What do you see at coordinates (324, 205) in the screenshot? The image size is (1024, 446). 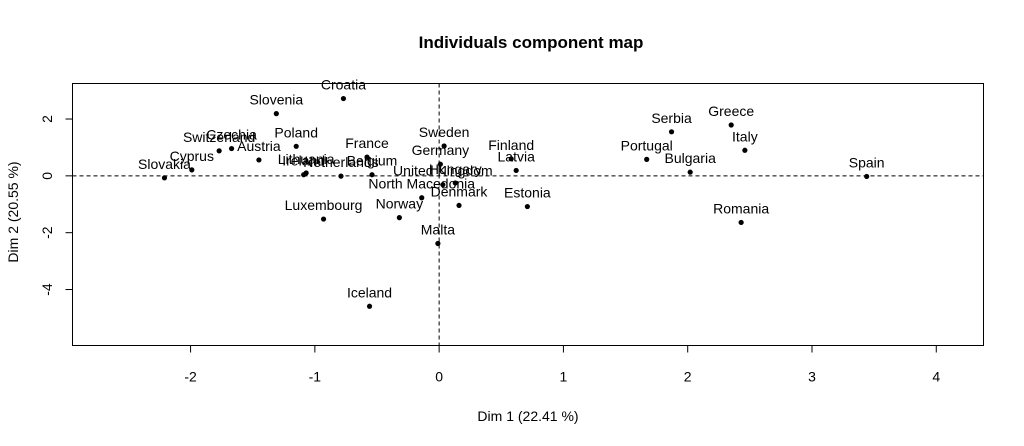 I see `point-label: Luxembourg` at bounding box center [324, 205].